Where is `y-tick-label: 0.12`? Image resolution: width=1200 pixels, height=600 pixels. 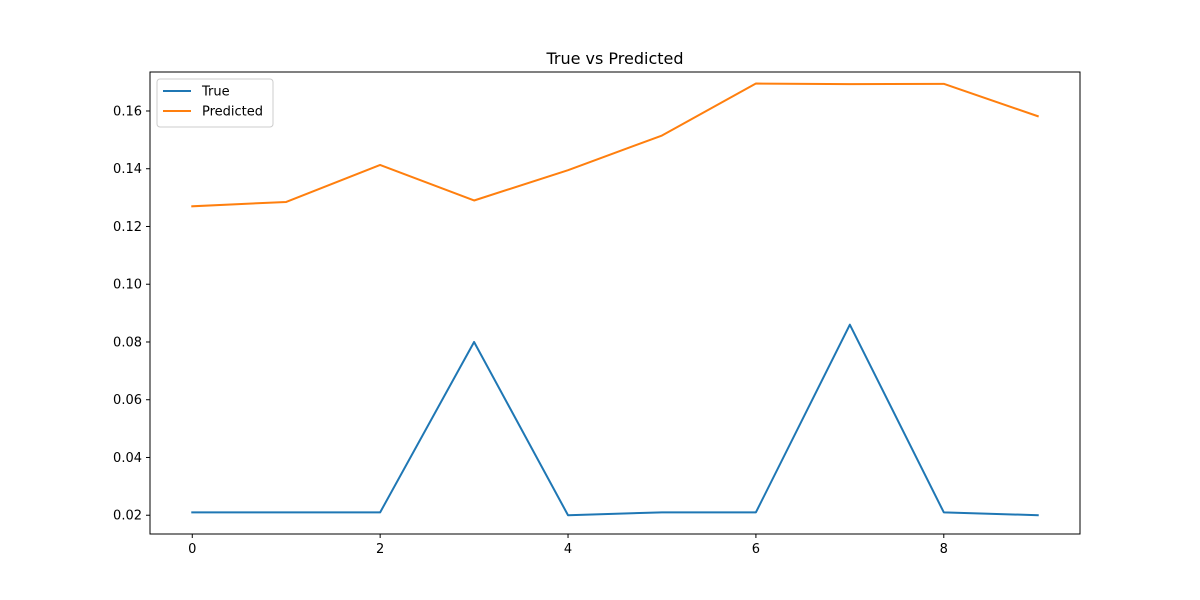
y-tick-label: 0.12 is located at coordinates (127, 227).